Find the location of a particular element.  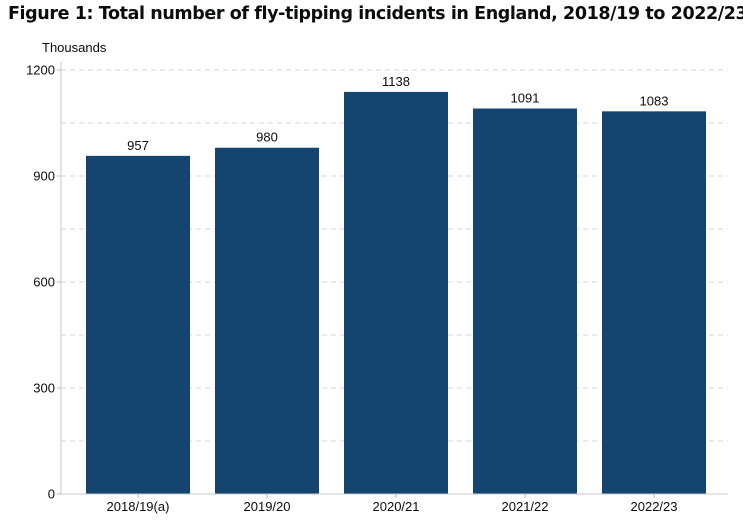

y-tick-label: 1200 is located at coordinates (40, 70).